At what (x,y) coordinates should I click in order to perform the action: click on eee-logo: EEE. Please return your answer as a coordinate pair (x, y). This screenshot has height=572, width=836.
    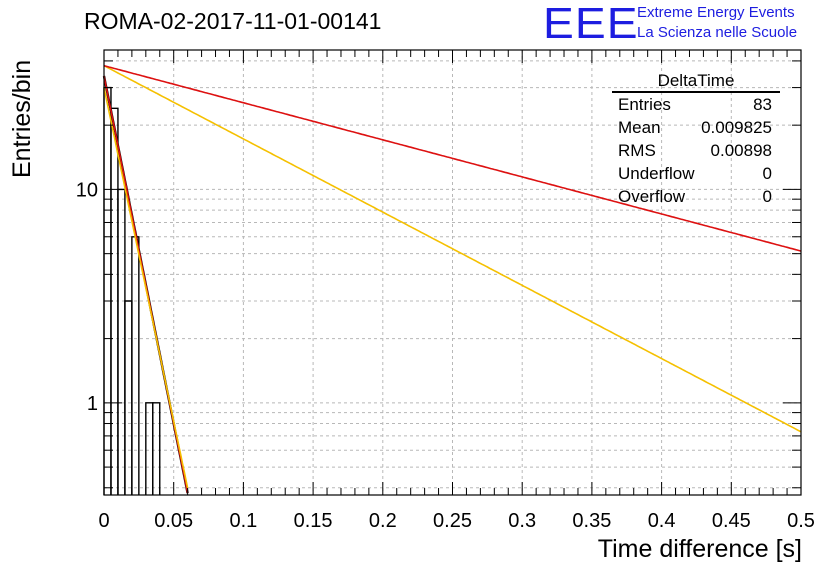
    Looking at the image, I should click on (591, 24).